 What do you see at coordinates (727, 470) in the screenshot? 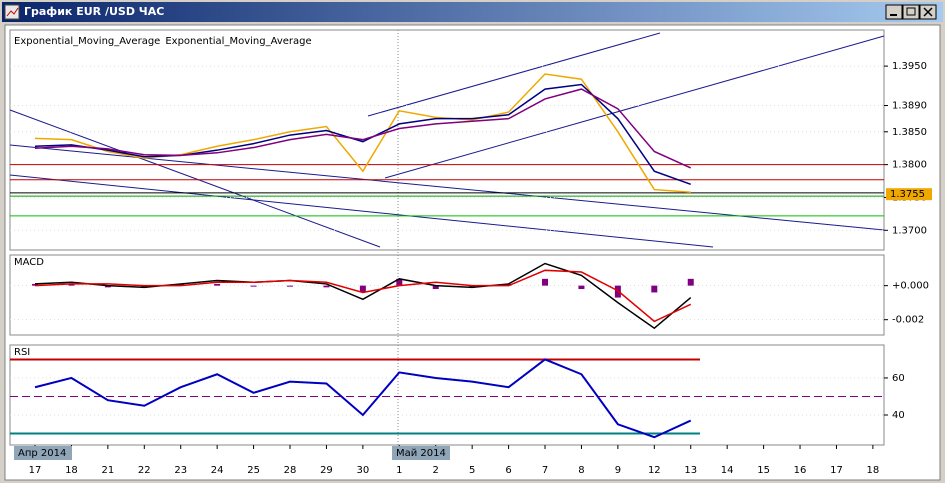
I see `x-tick-label: 14` at bounding box center [727, 470].